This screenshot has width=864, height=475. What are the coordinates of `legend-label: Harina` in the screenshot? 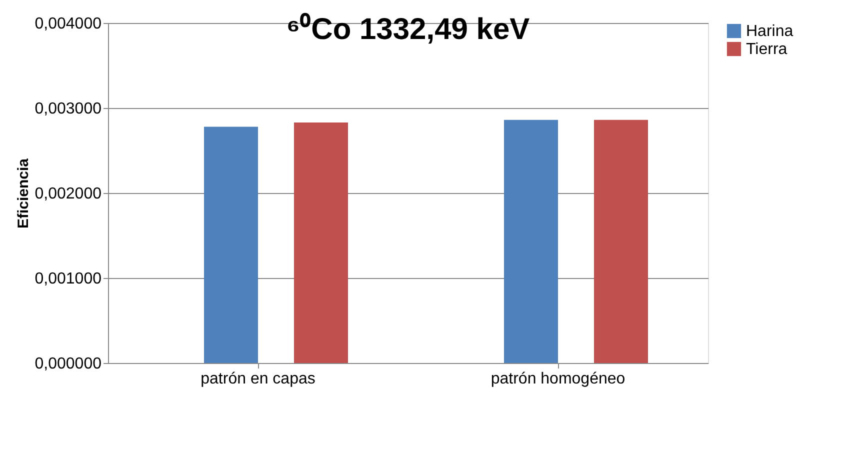 It's located at (770, 31).